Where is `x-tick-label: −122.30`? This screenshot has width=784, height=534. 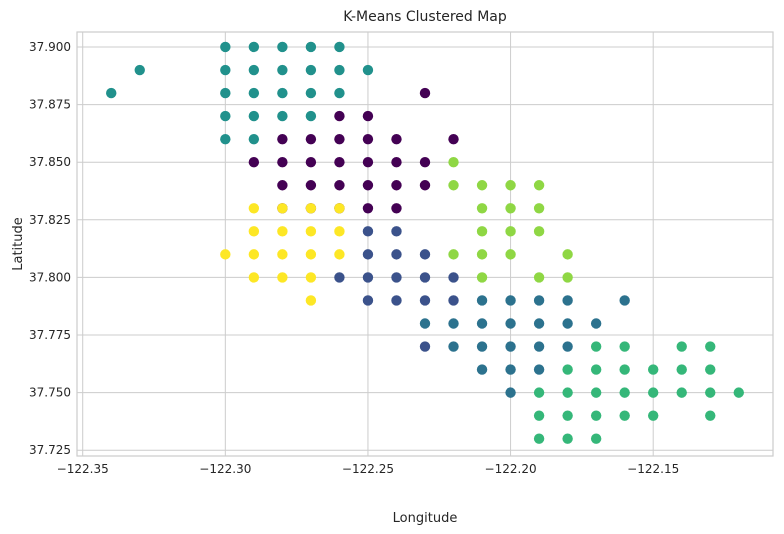
x-tick-label: −122.30 is located at coordinates (225, 469).